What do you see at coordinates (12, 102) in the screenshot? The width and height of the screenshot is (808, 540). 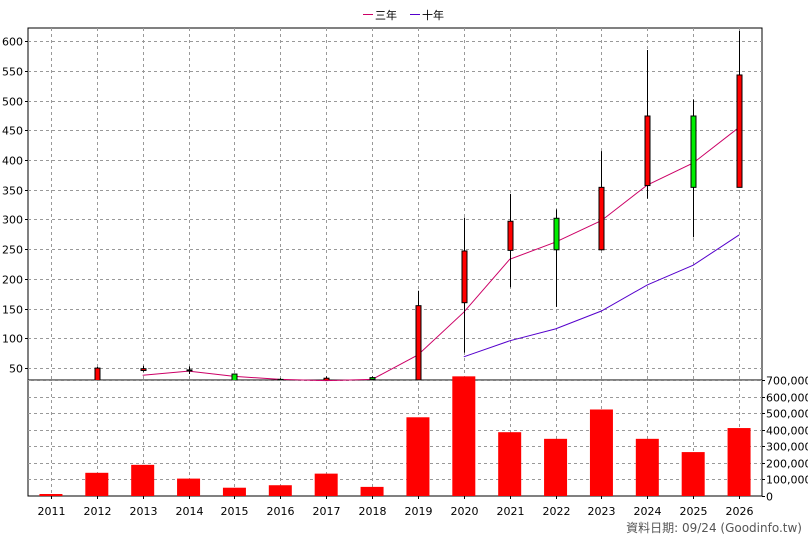 I see `price-tick-label: 500` at bounding box center [12, 102].